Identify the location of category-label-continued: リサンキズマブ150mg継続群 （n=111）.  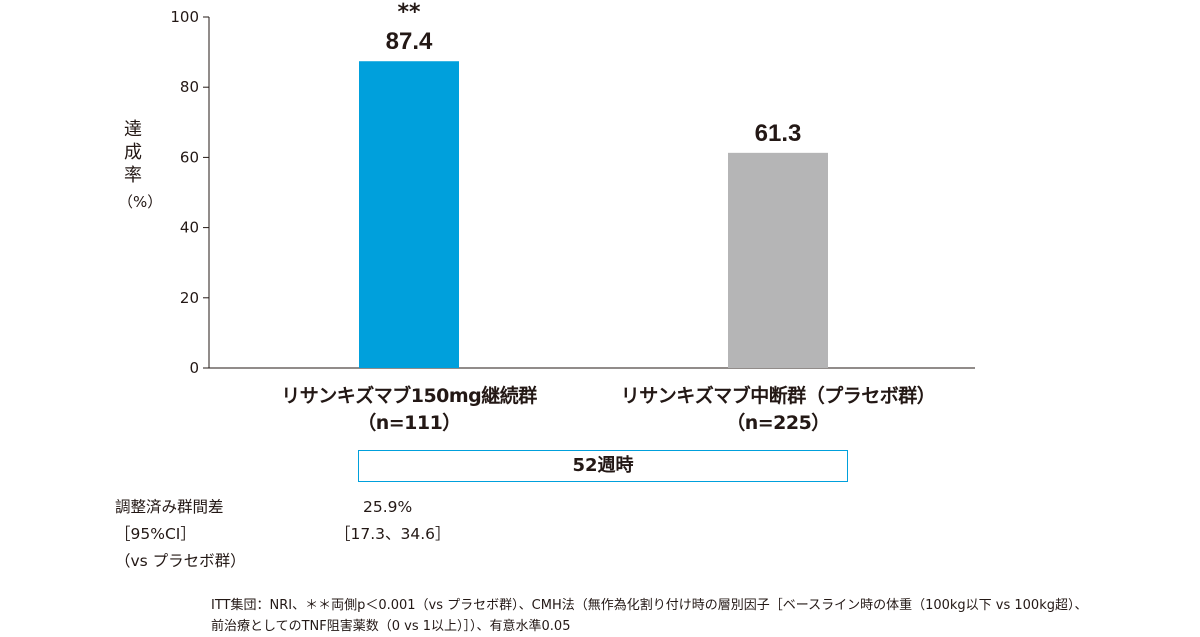
(409, 410).